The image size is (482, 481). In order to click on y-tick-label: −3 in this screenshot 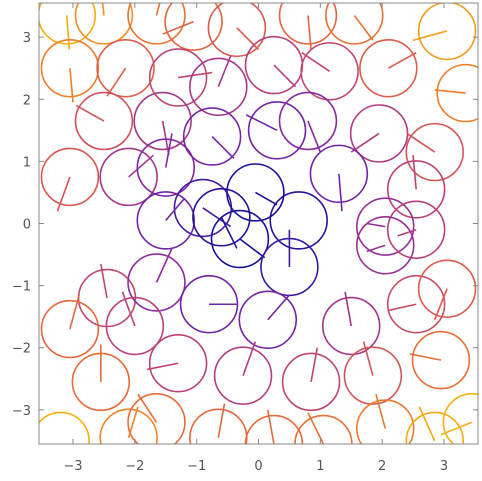, I will do `click(21, 411)`.